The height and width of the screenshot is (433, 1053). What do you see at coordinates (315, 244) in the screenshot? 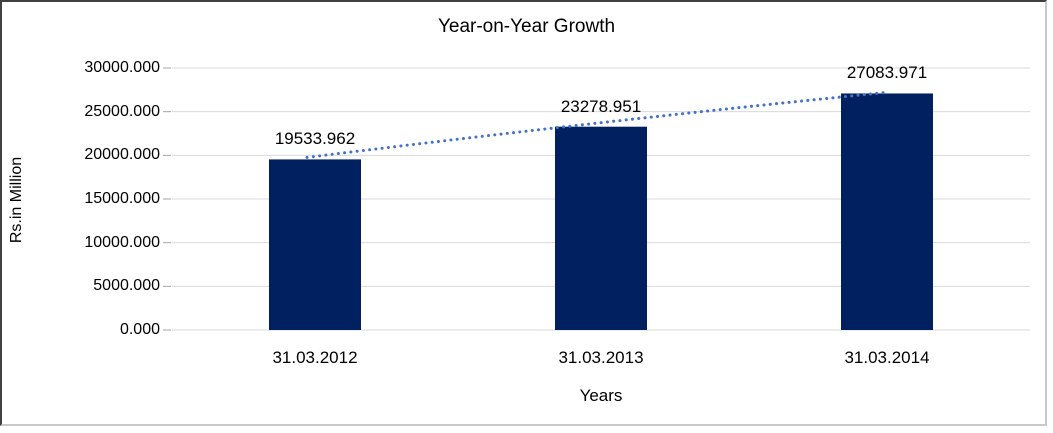
I see `bar-31.03.2012` at bounding box center [315, 244].